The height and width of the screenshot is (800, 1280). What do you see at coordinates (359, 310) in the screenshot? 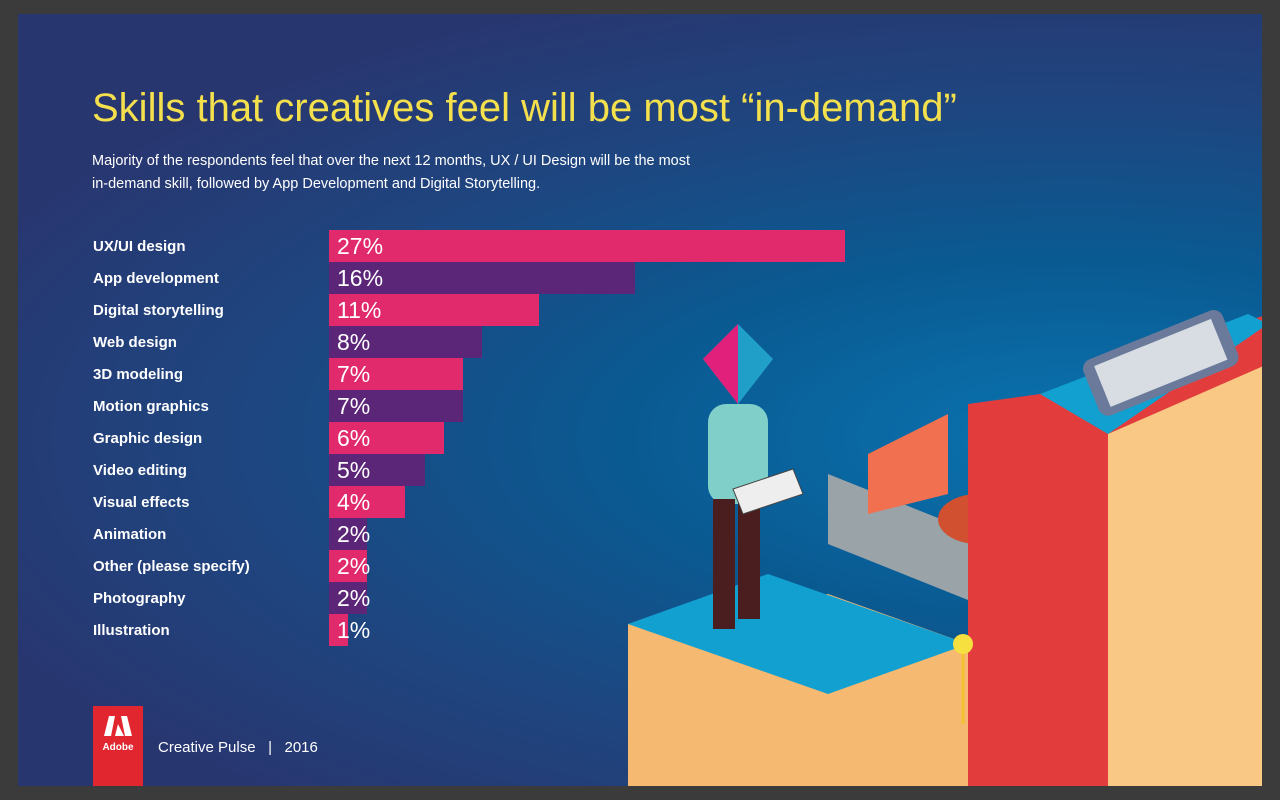
I see `data-label: 11%` at bounding box center [359, 310].